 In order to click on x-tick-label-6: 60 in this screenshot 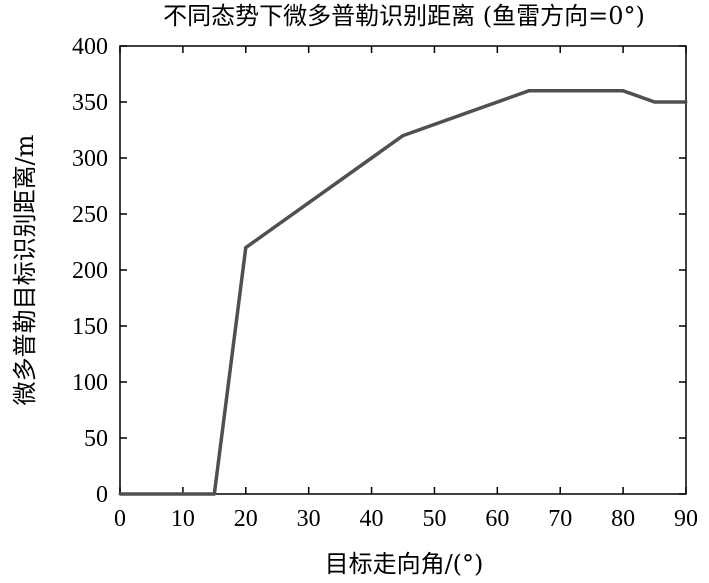, I will do `click(497, 519)`.